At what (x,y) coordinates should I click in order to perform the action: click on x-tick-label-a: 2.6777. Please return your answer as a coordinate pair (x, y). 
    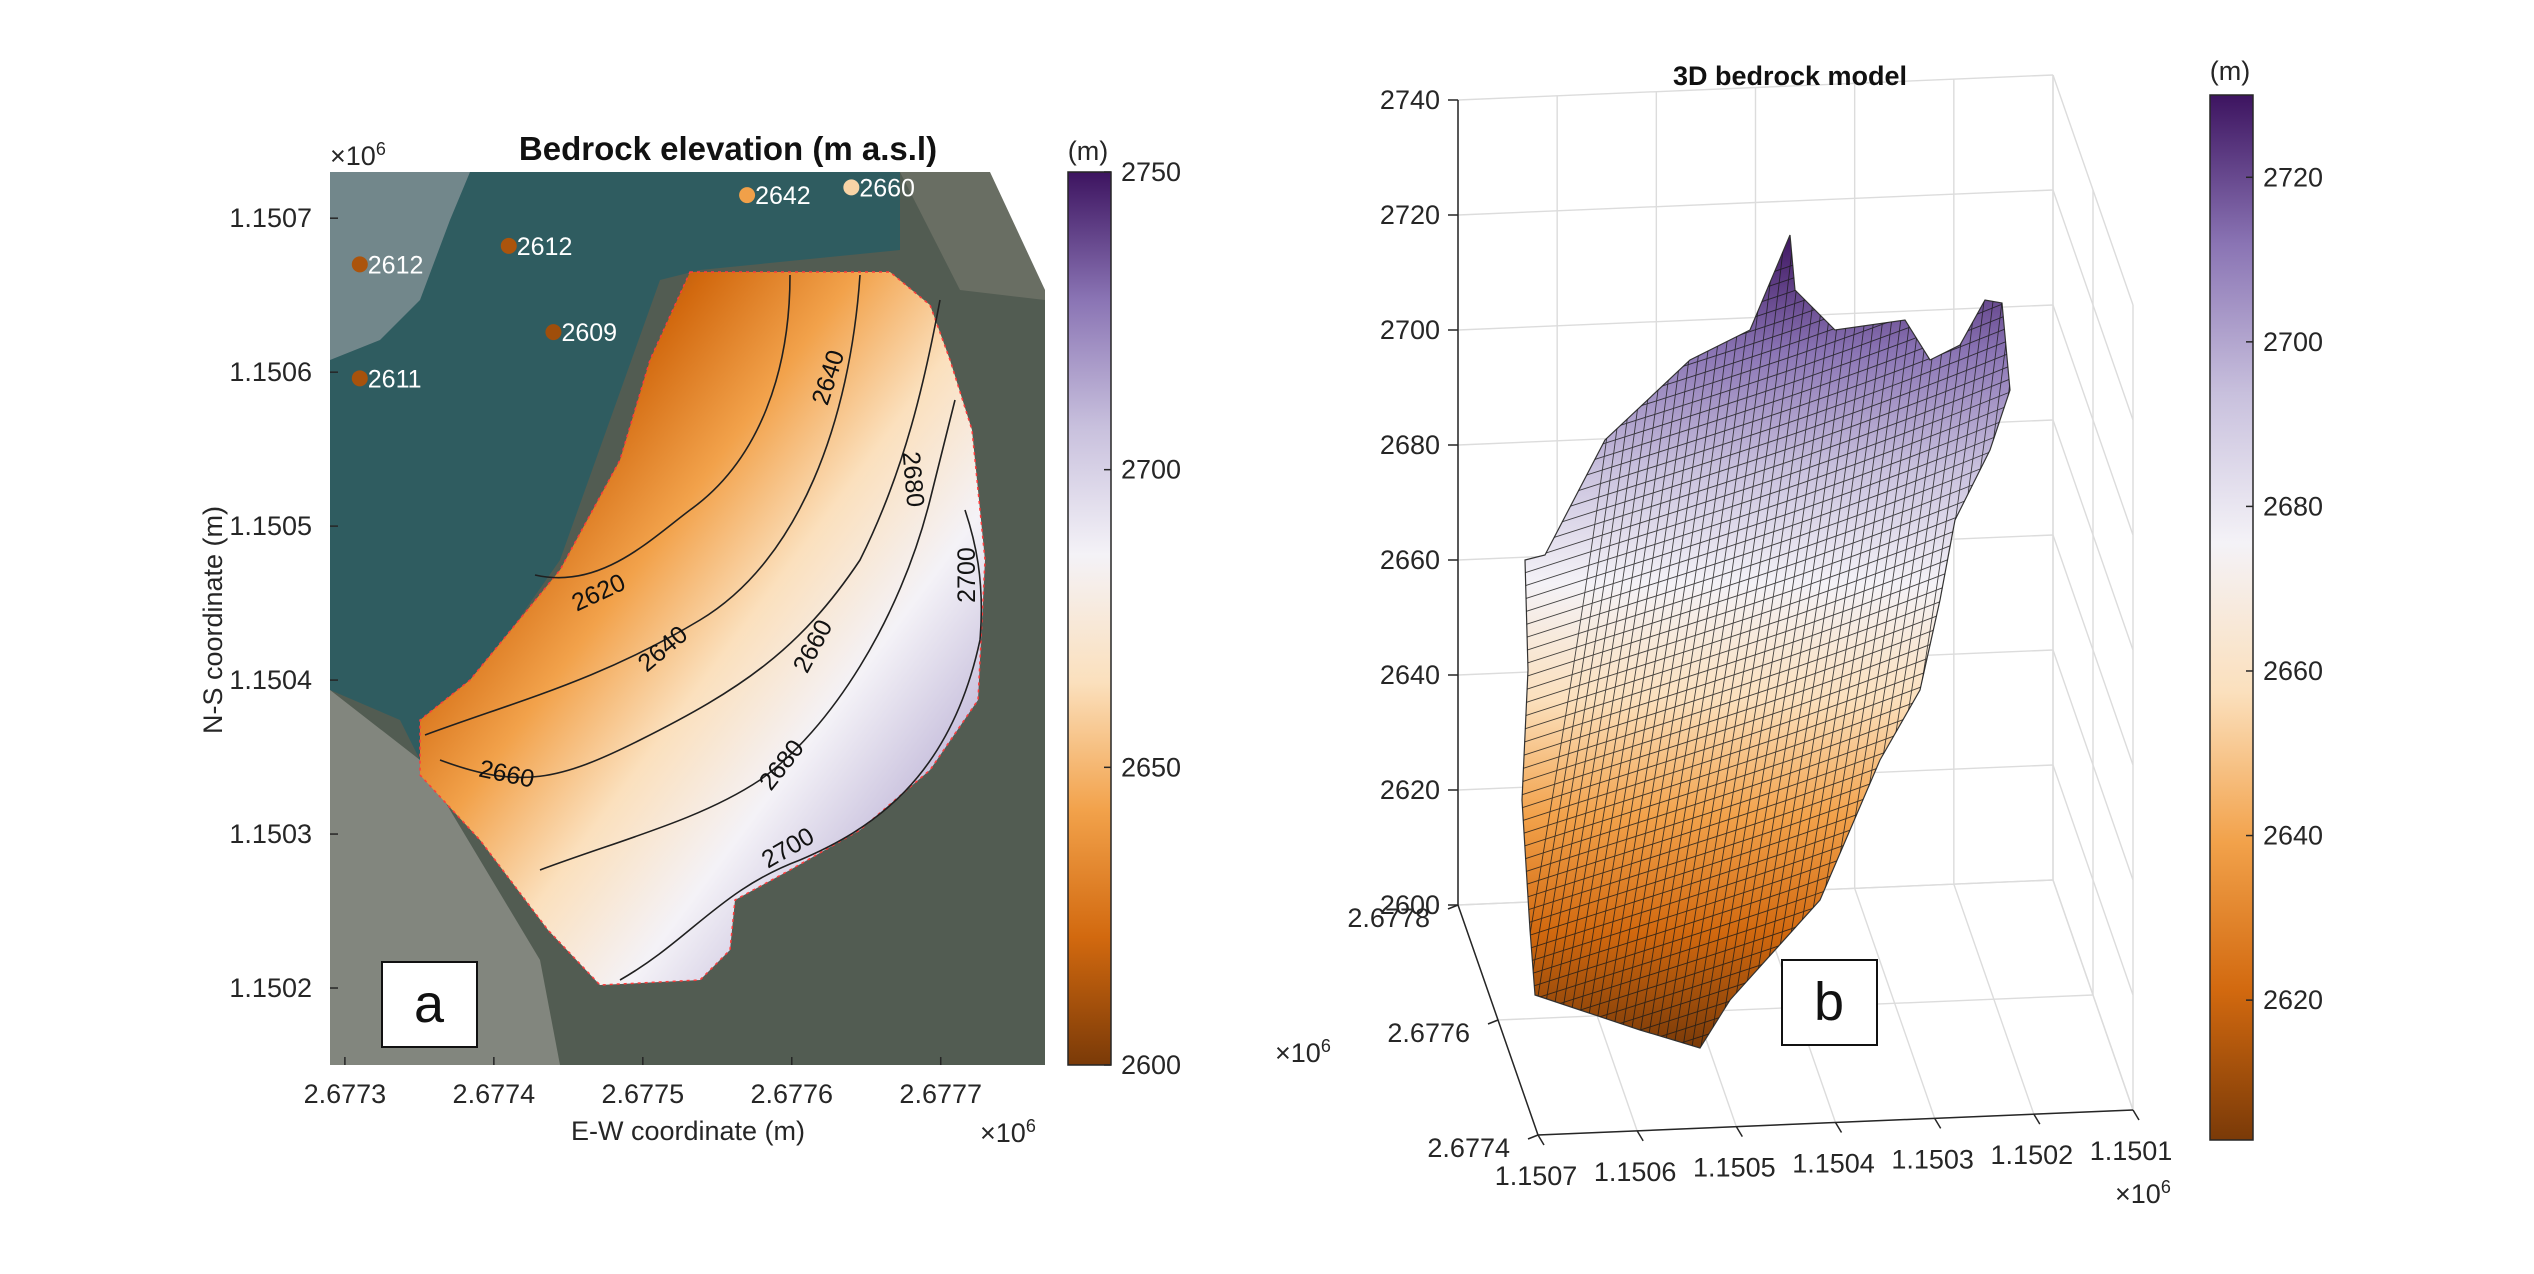
    Looking at the image, I should click on (940, 1094).